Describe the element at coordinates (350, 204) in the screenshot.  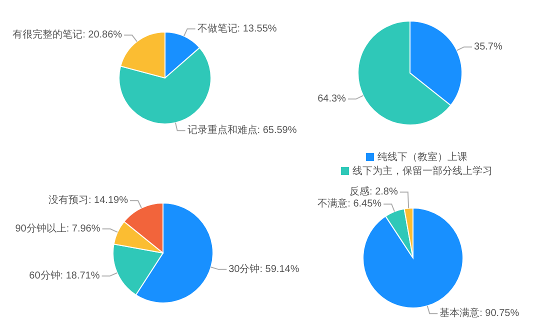
I see `slice-label: 不满意: 6.45%` at that location.